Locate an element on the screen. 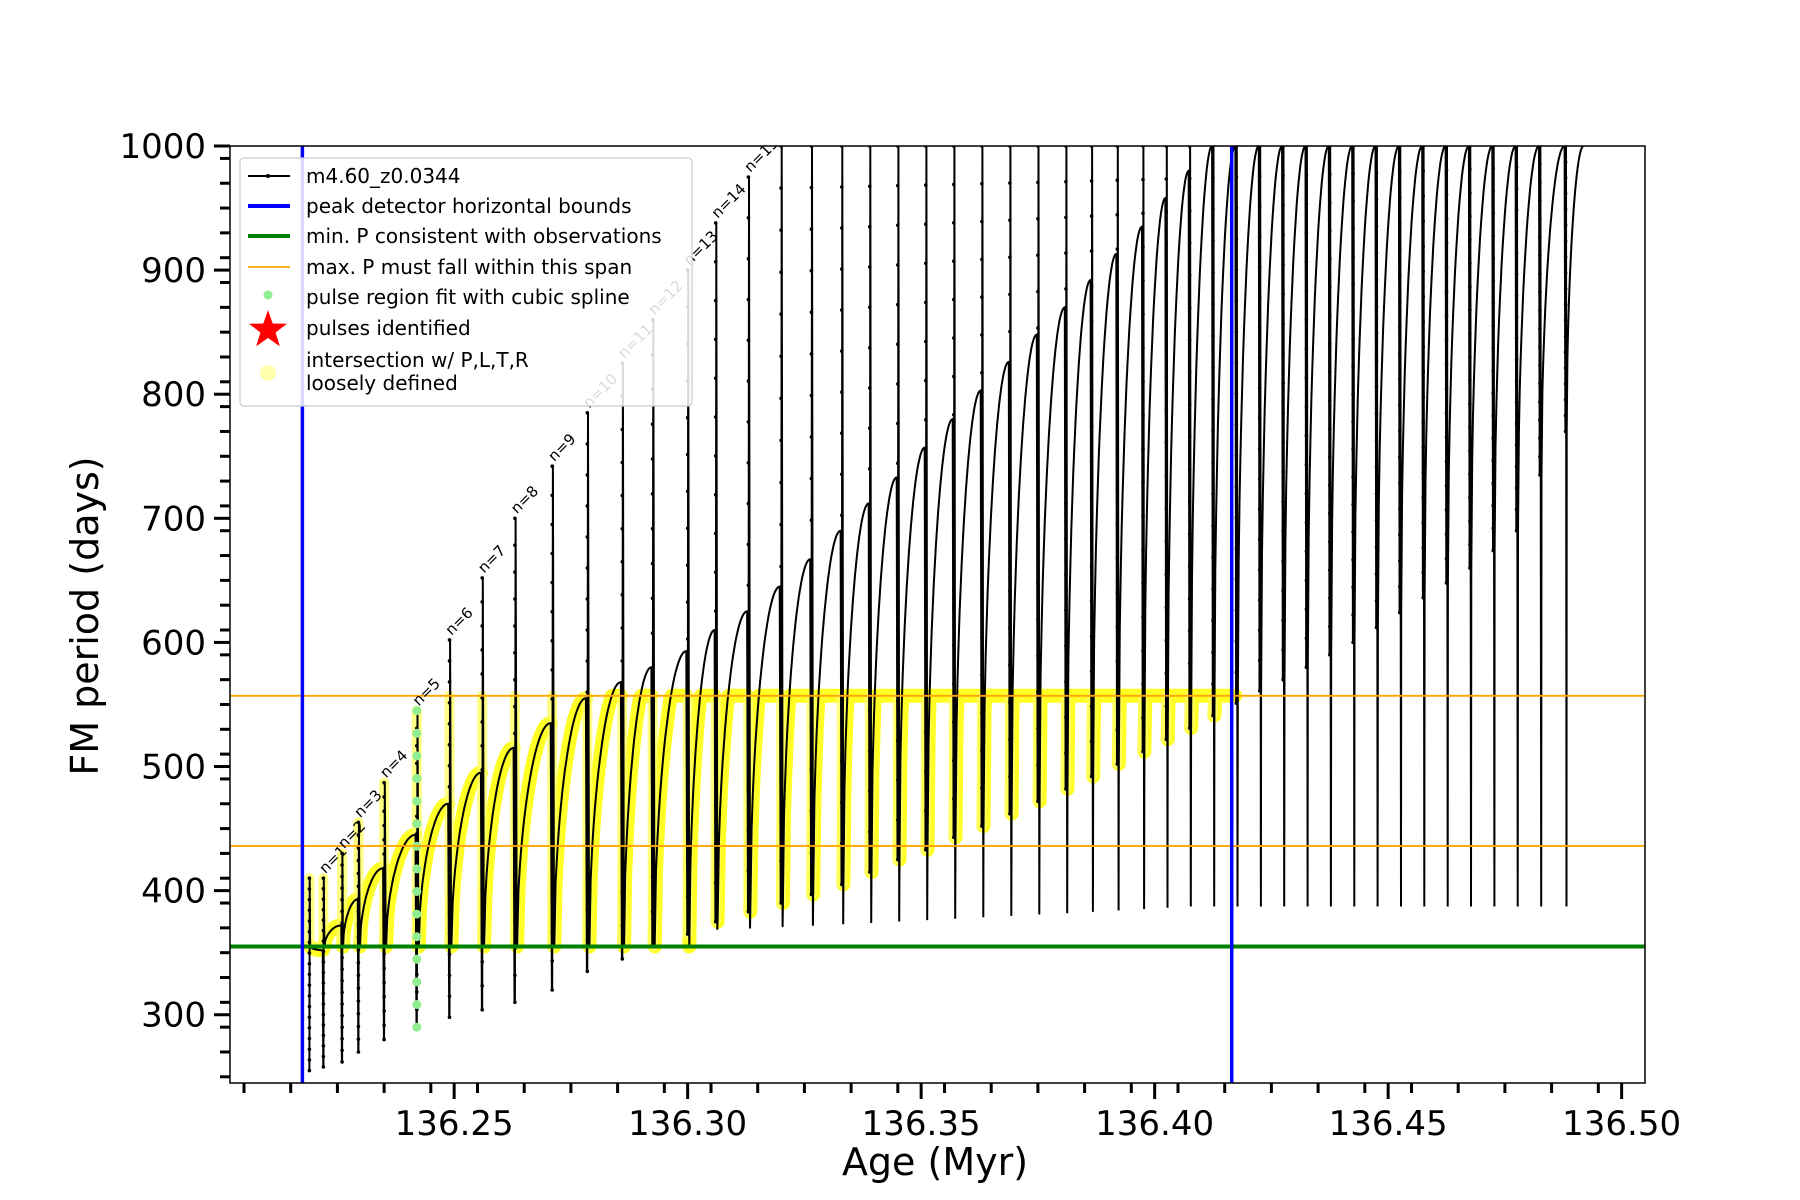  legend-label: pulse region fit with cubic spline is located at coordinates (468, 297).